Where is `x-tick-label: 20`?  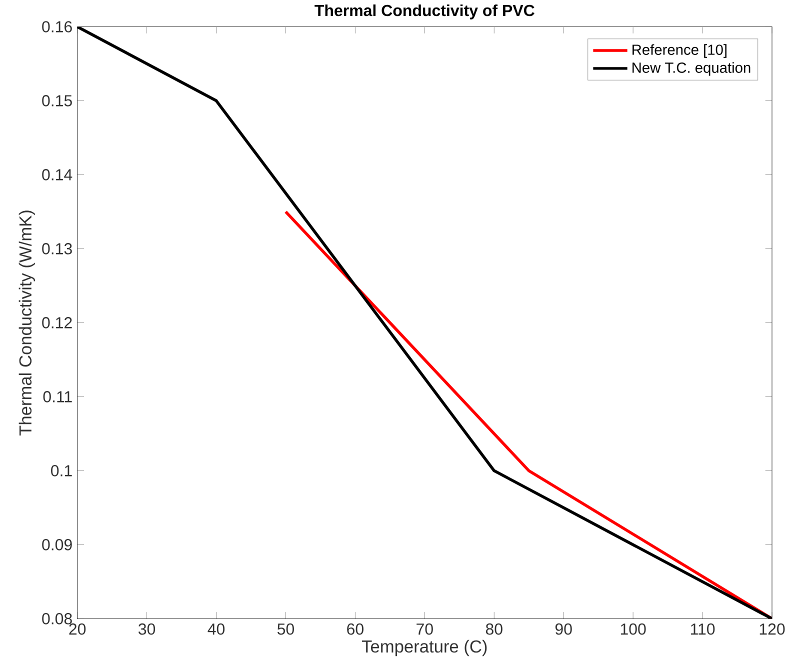
x-tick-label: 20 is located at coordinates (77, 629).